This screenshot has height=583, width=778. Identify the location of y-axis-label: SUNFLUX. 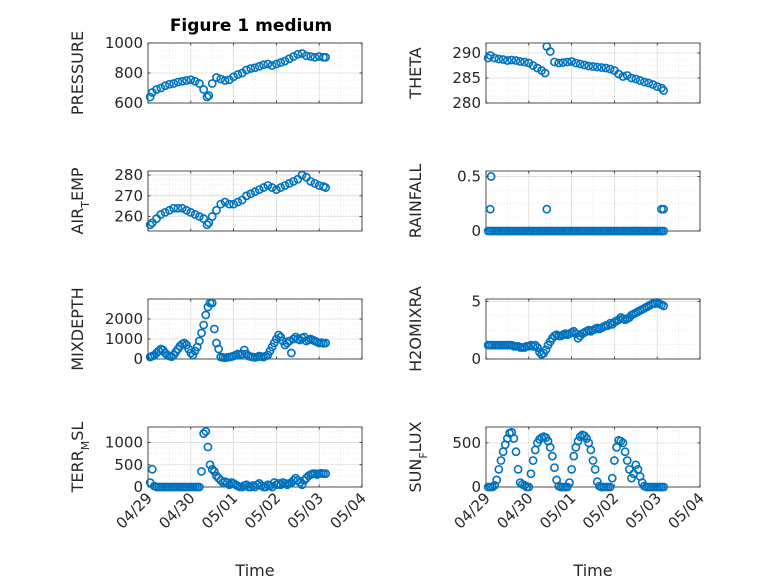
(418, 456).